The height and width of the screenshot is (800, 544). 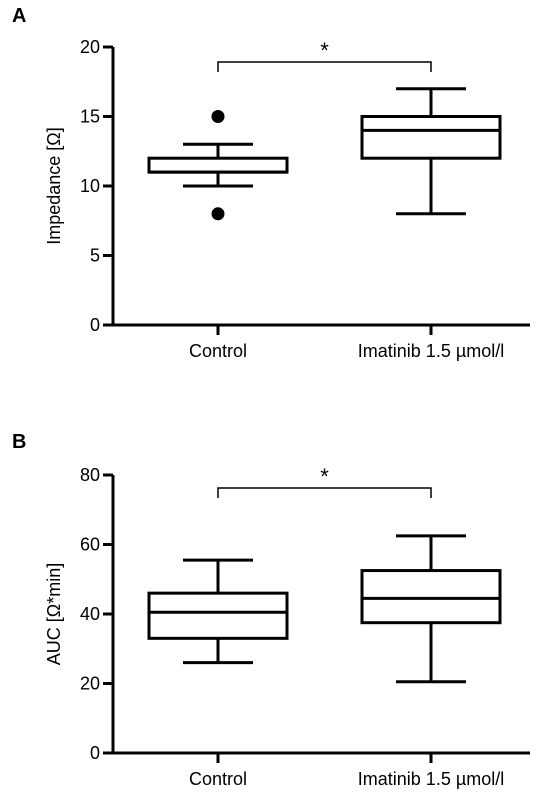 What do you see at coordinates (90, 614) in the screenshot?
I see `y-tick-label: 40` at bounding box center [90, 614].